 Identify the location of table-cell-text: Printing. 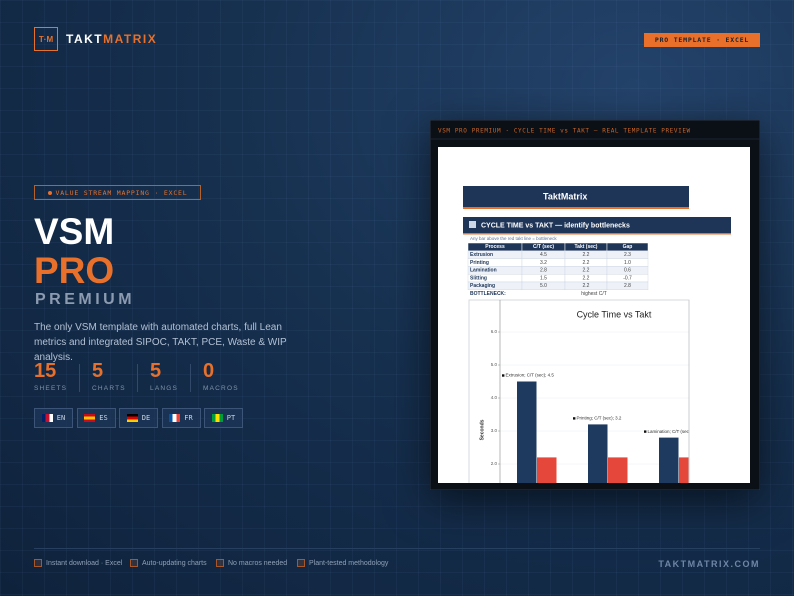
(479, 263).